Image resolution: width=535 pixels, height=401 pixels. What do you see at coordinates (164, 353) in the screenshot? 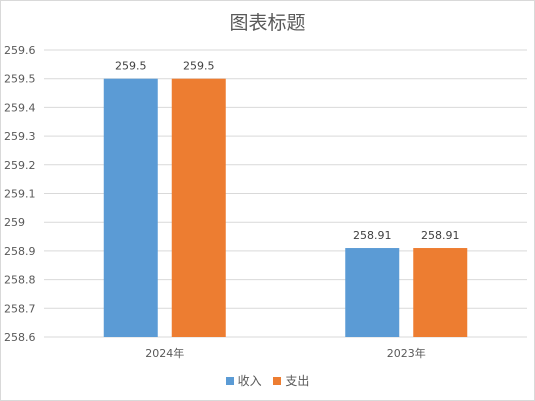
I see `x-tick-label: 2024年` at bounding box center [164, 353].